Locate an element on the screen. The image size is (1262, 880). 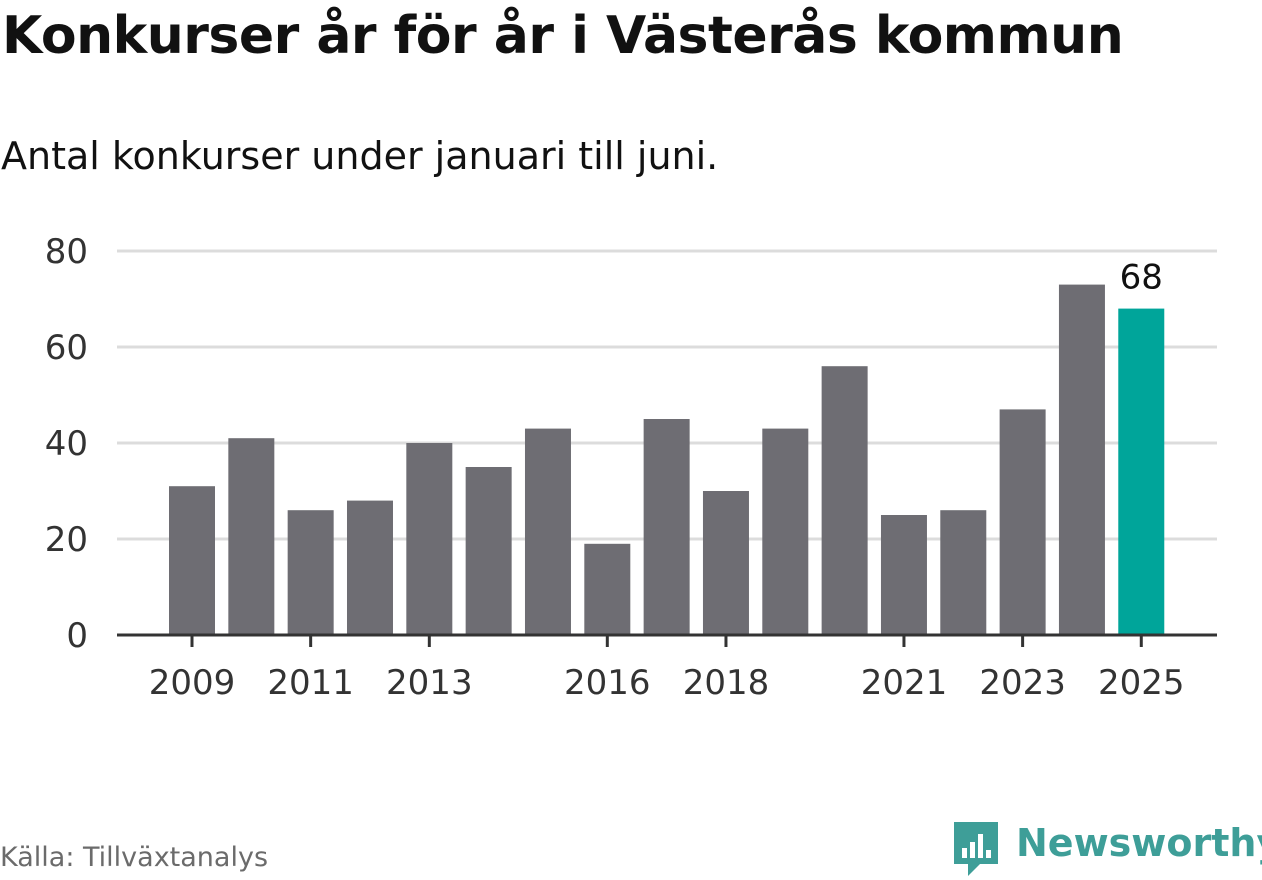
data-label: 68 is located at coordinates (1141, 278).